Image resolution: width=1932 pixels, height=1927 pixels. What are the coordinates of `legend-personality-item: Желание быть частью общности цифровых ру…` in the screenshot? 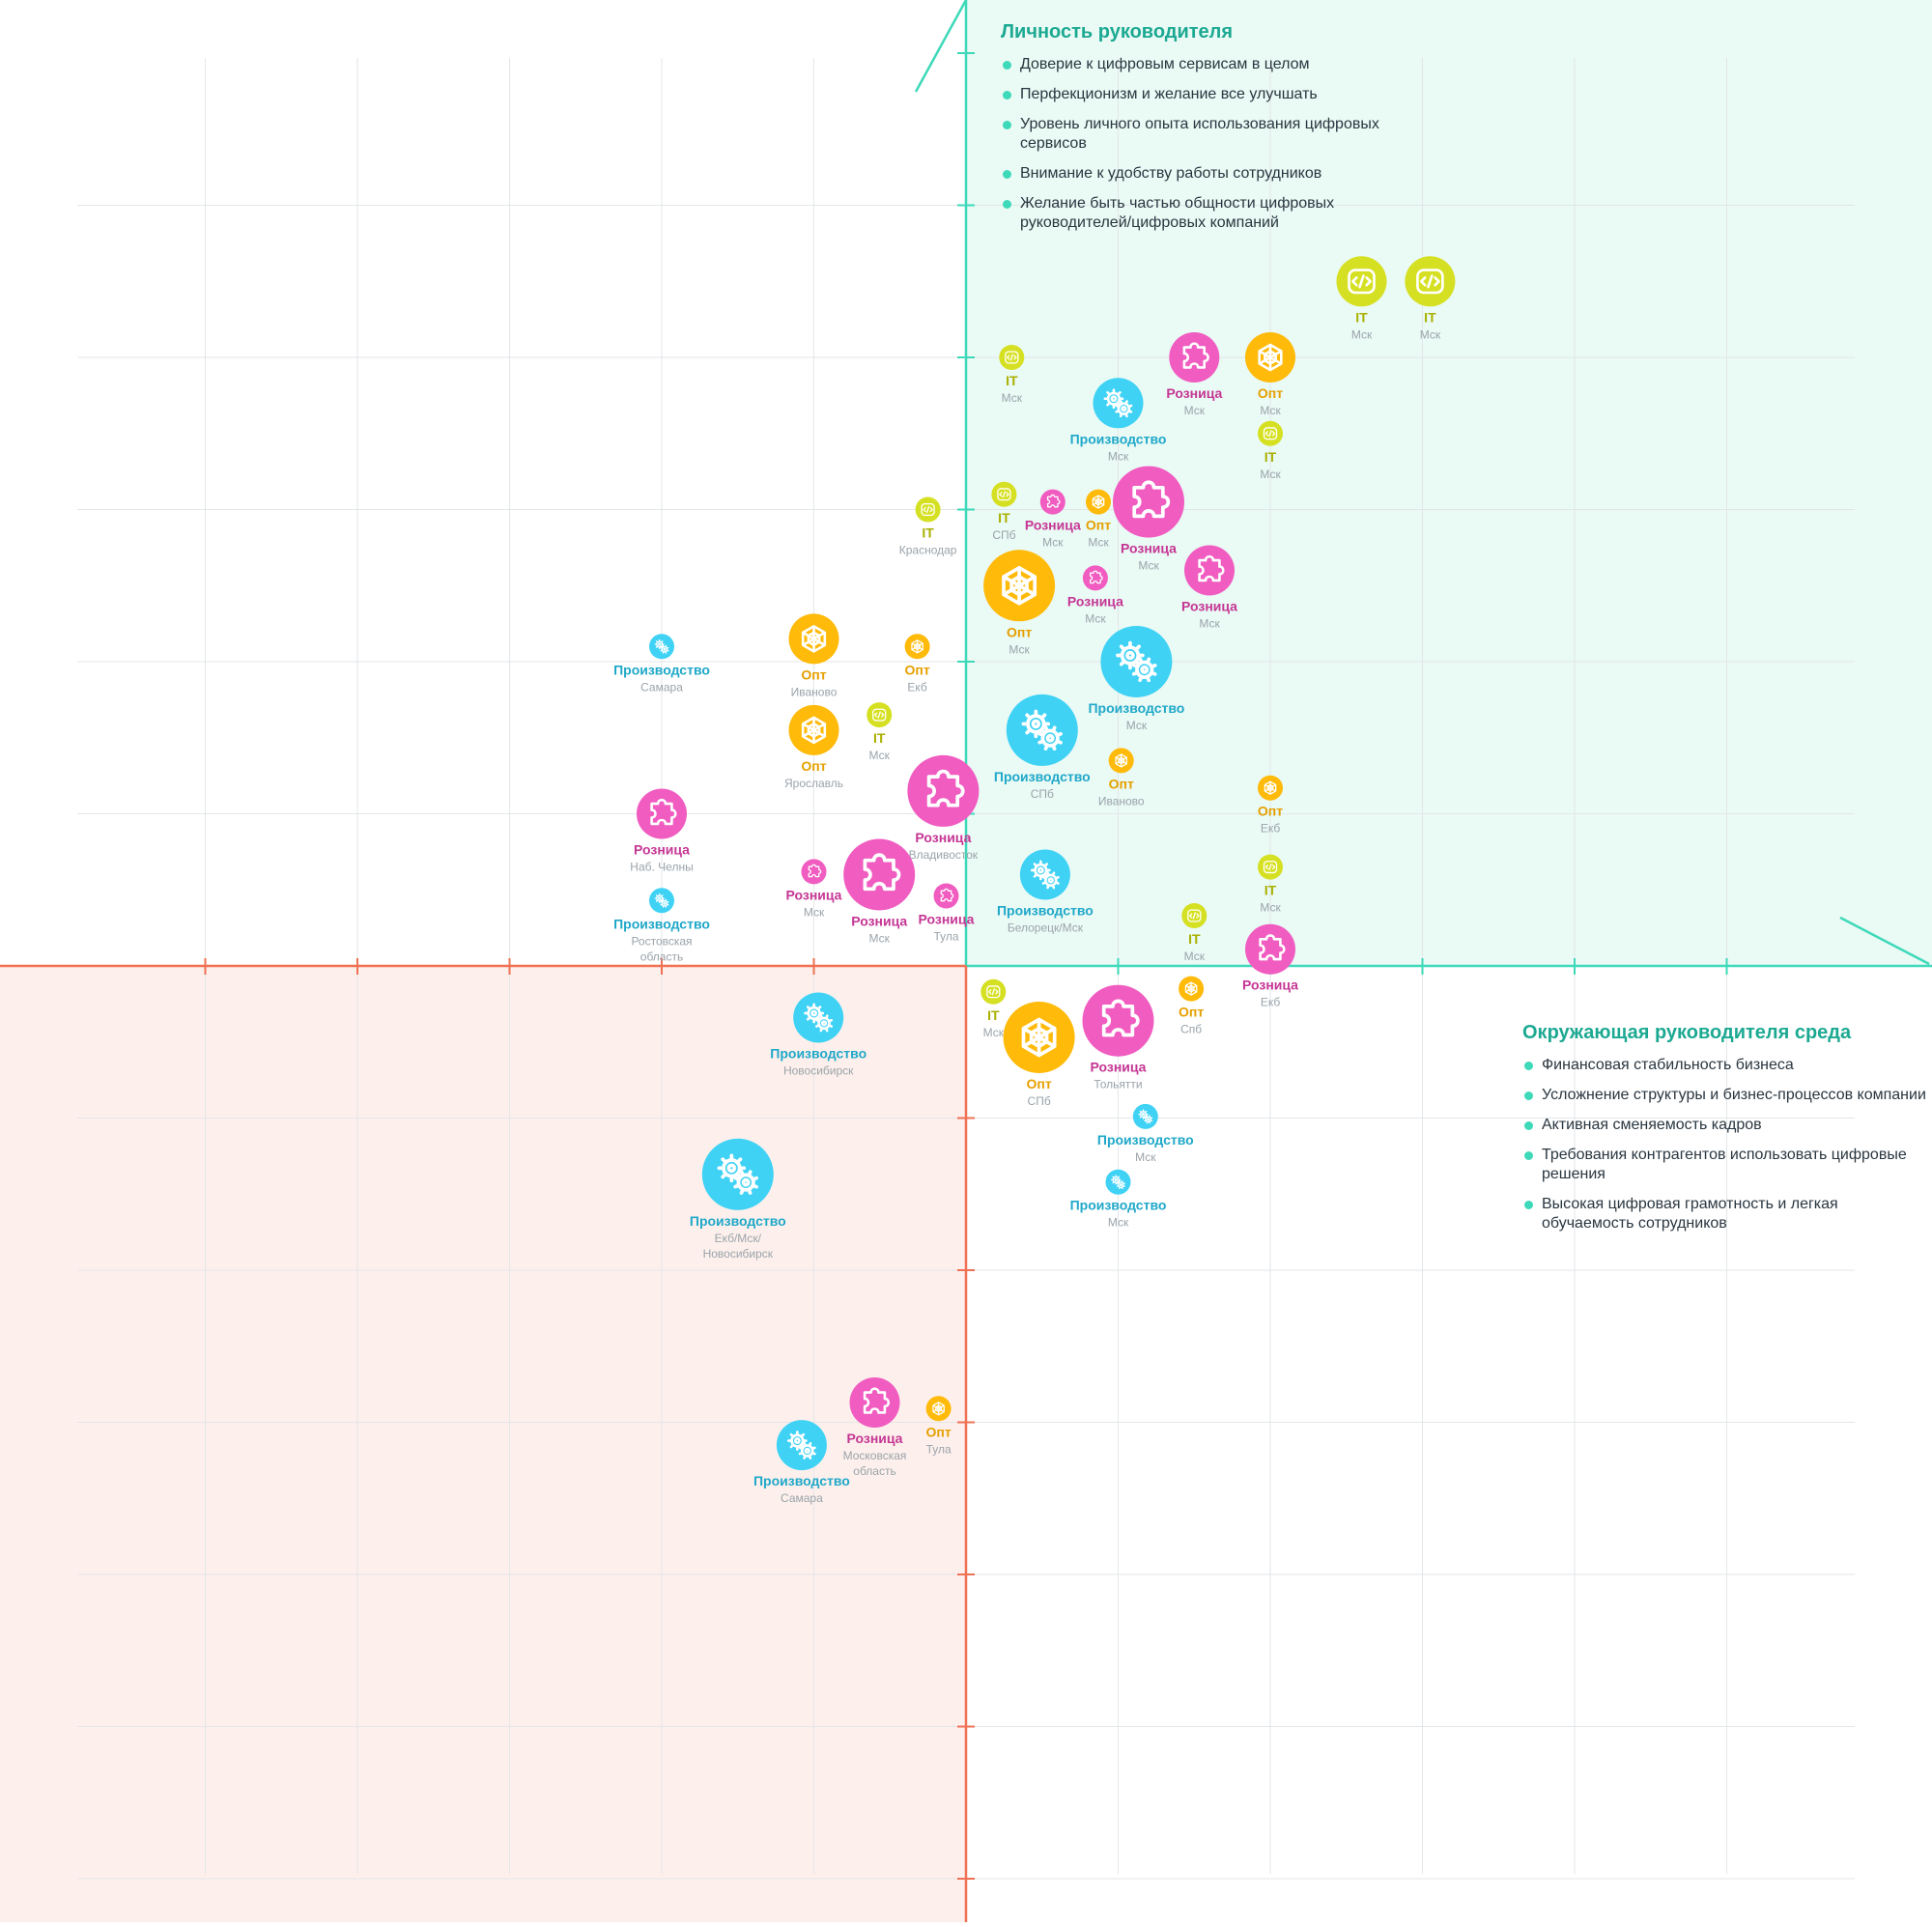 It's located at (1203, 213).